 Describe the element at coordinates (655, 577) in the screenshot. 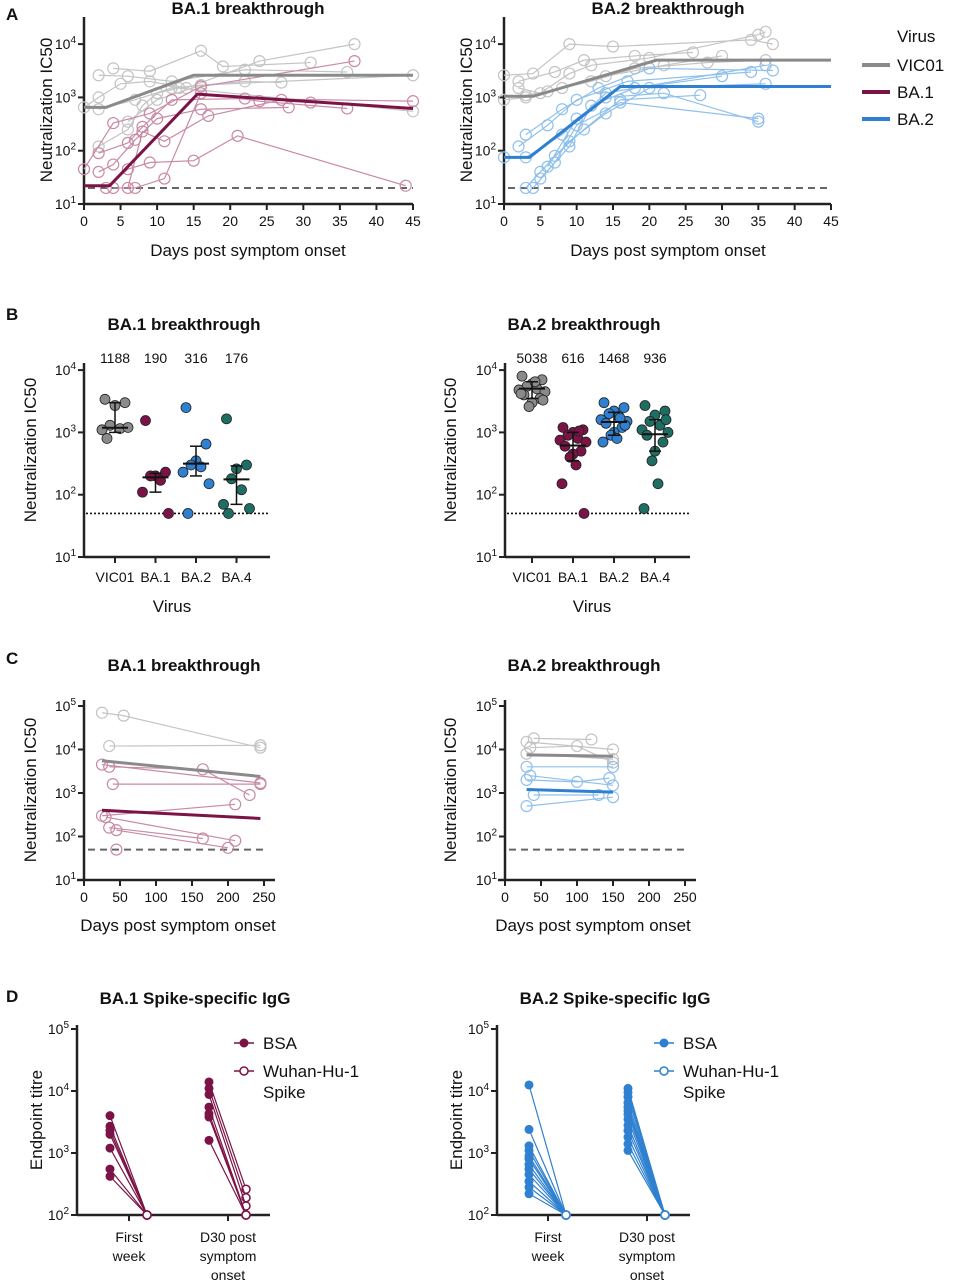

I see `x-tick-label: BA.4` at that location.